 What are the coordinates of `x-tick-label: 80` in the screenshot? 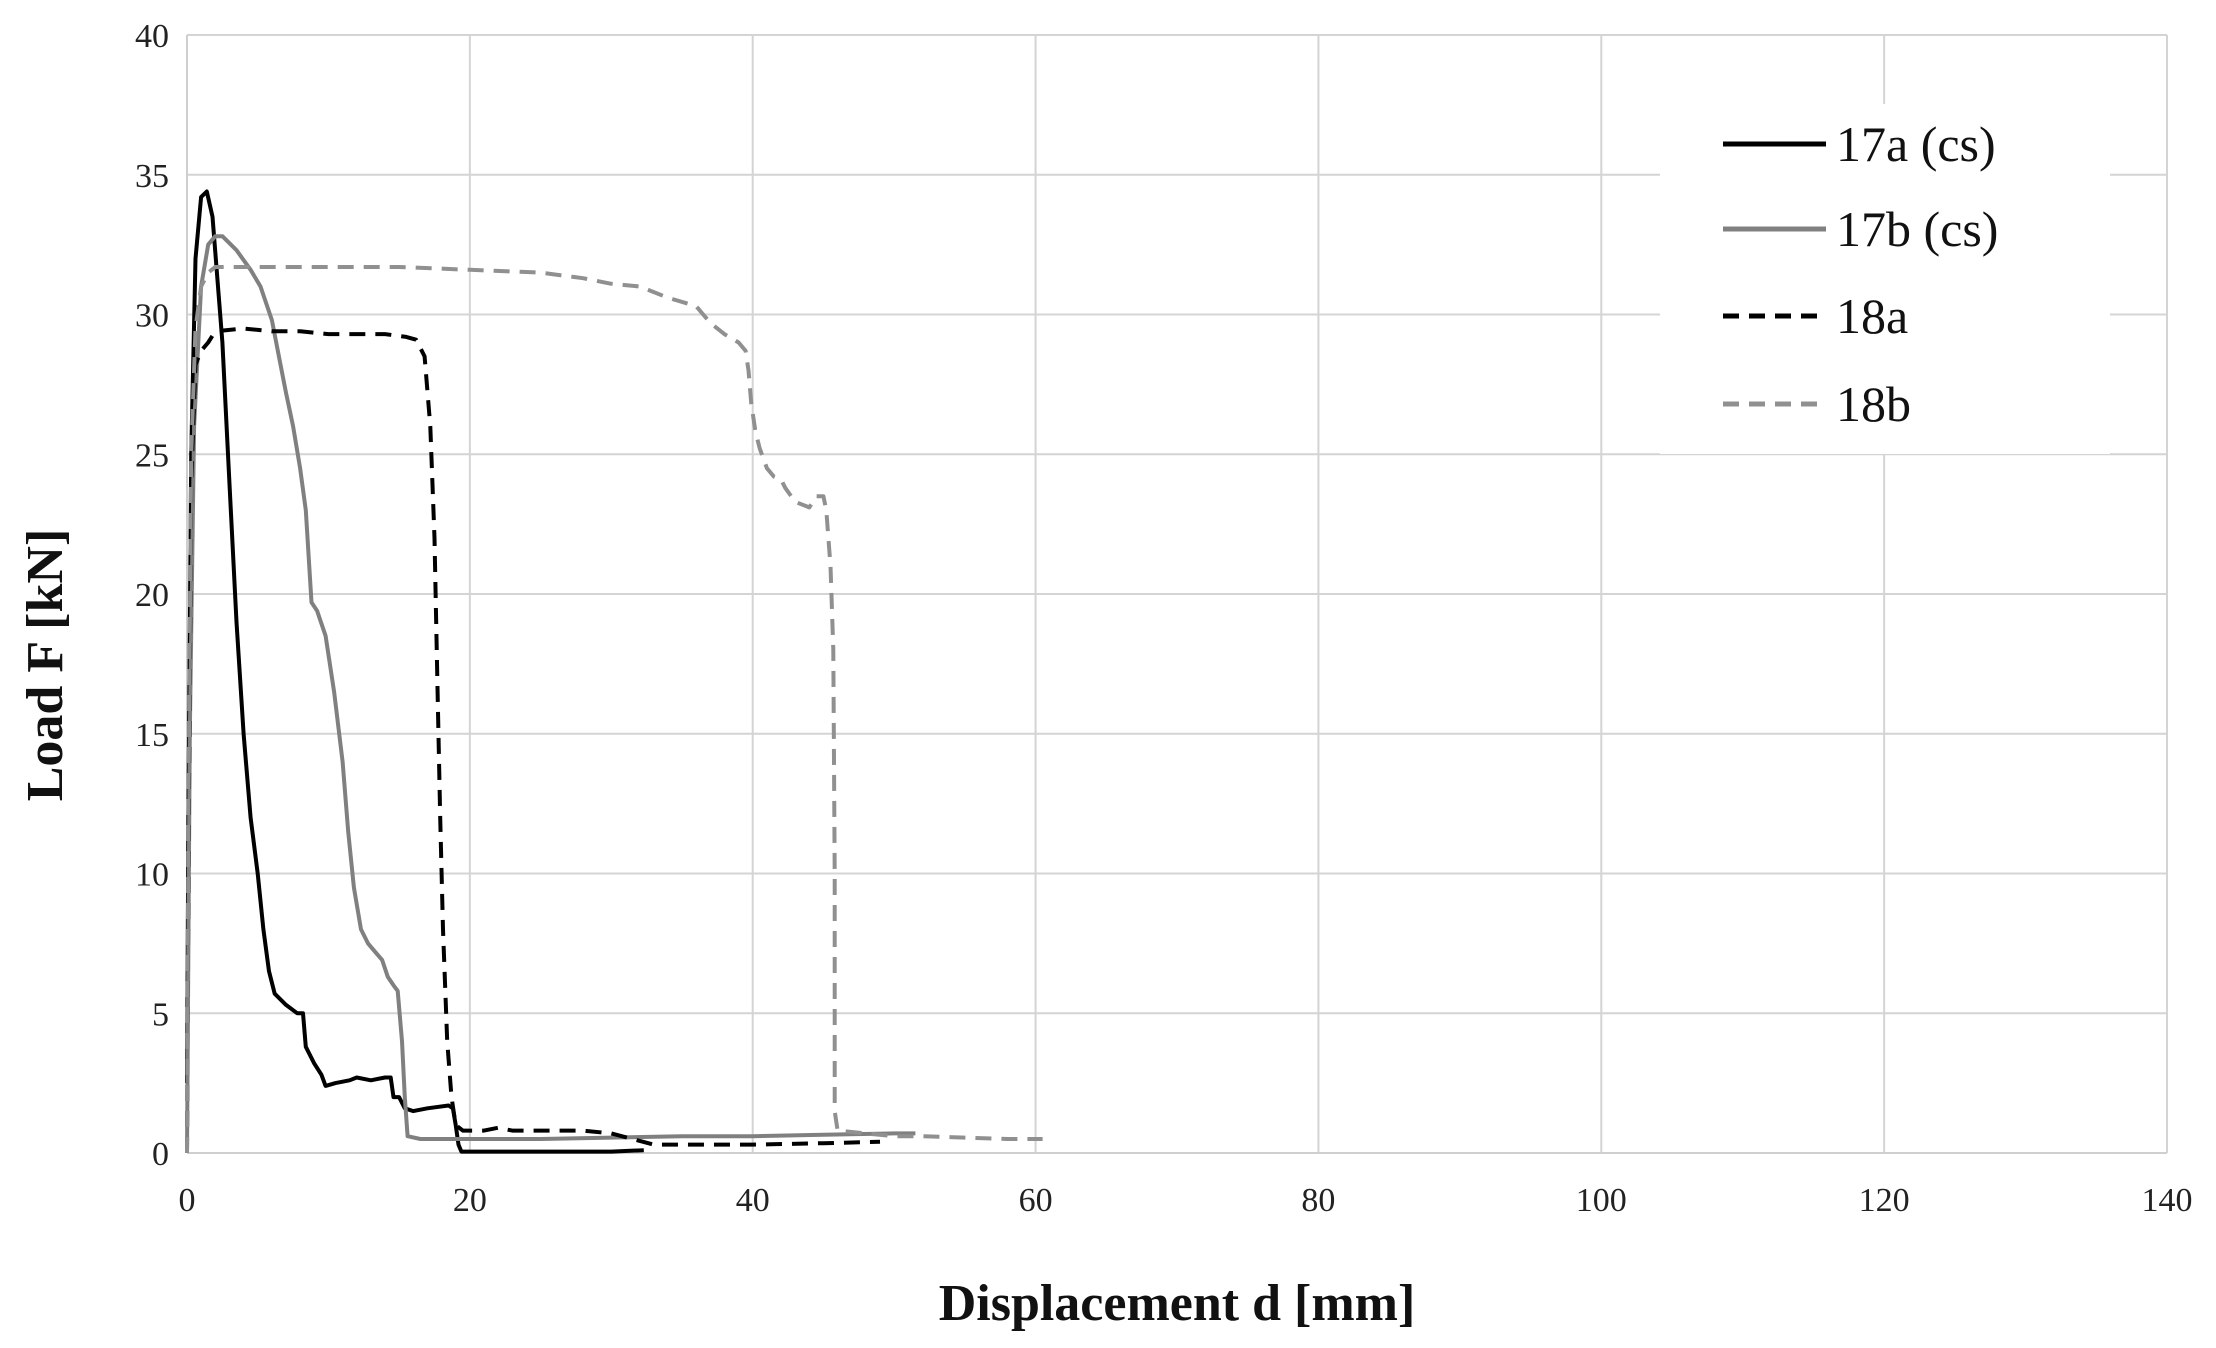 It's located at (1318, 1200).